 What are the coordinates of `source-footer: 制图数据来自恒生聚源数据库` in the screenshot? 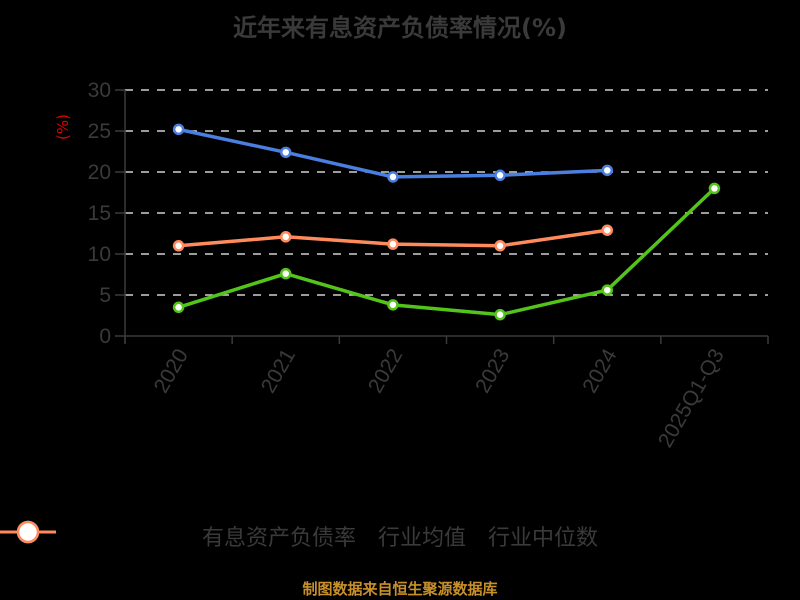 It's located at (400, 589).